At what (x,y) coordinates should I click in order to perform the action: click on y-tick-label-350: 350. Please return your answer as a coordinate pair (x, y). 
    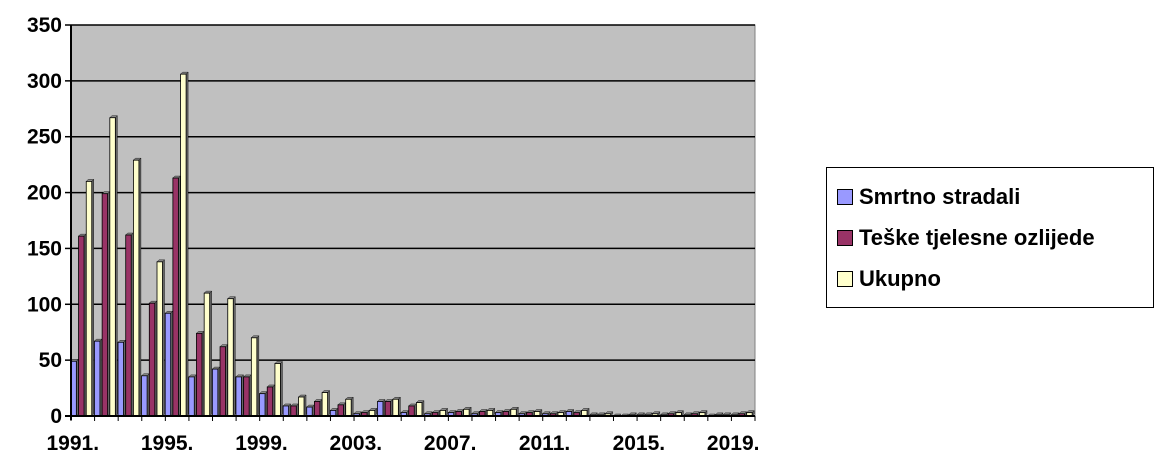
    Looking at the image, I should click on (44, 25).